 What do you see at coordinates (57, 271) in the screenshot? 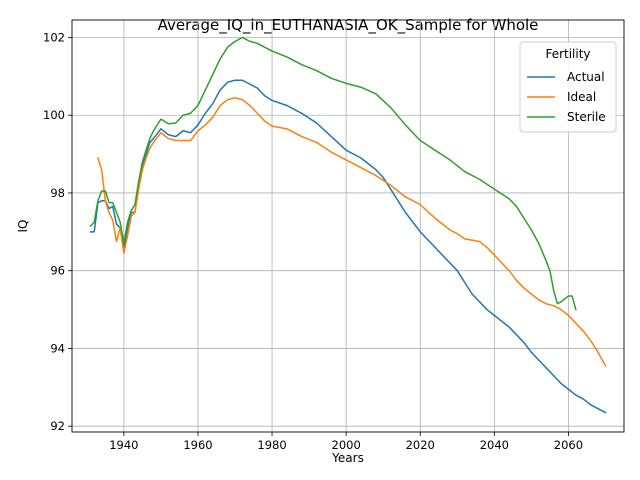
I see `y-tick-label: 96` at bounding box center [57, 271].